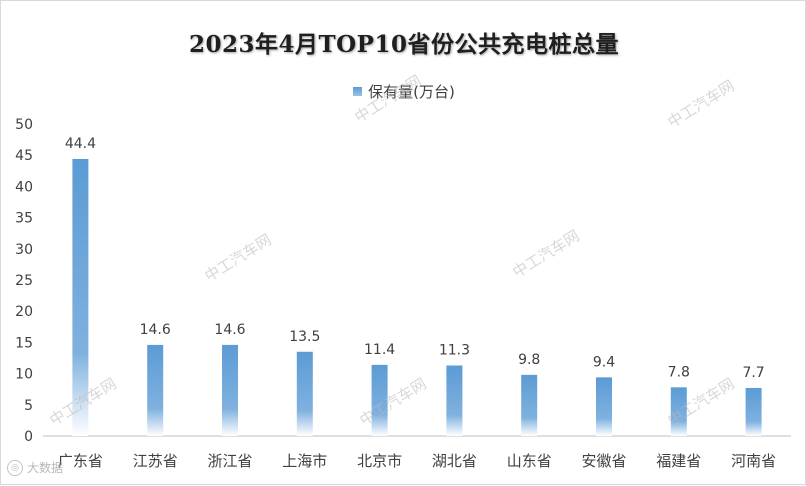 The width and height of the screenshot is (806, 486). What do you see at coordinates (379, 461) in the screenshot?
I see `x-tick-label: 北京市` at bounding box center [379, 461].